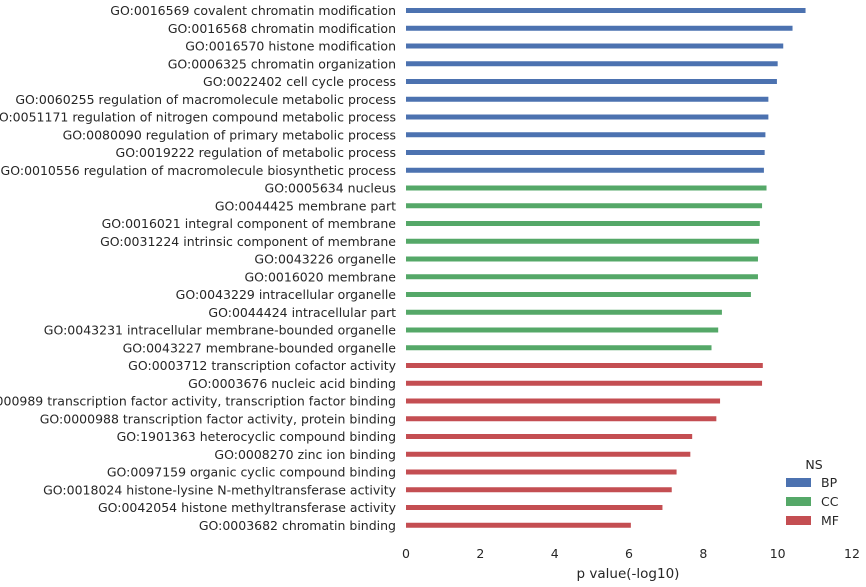  Describe the element at coordinates (305, 454) in the screenshot. I see `category-label: GO:0008270 zinc ion binding` at that location.